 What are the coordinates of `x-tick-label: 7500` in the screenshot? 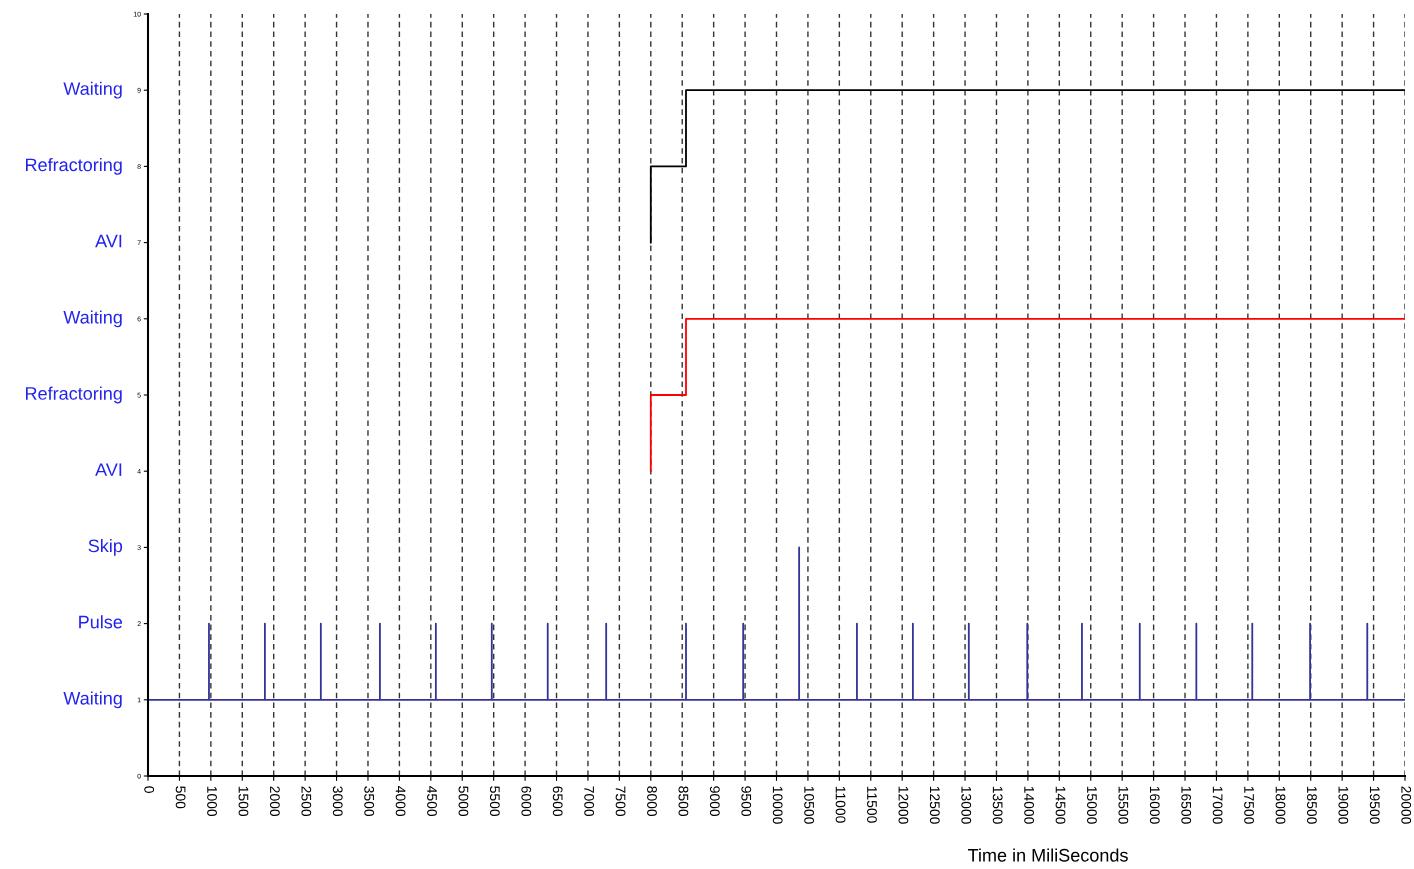 It's located at (620, 801).